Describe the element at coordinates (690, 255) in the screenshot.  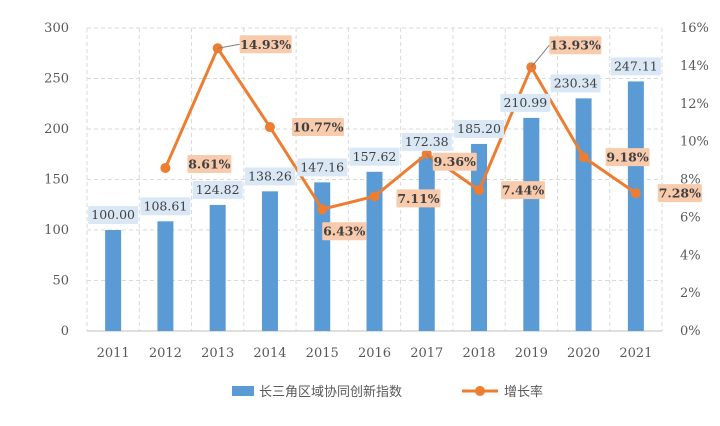
I see `y-right-tick-label: 4%` at that location.